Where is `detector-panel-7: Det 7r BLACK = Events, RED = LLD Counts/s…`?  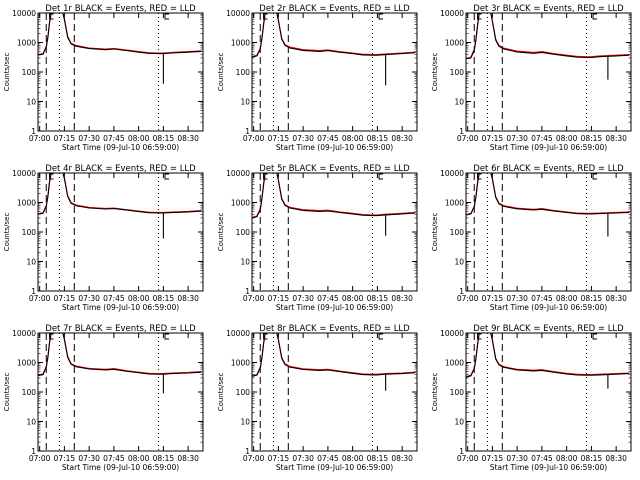
detector-panel-7: Det 7r BLACK = Events, RED = LLD Counts/s… is located at coordinates (103, 398).